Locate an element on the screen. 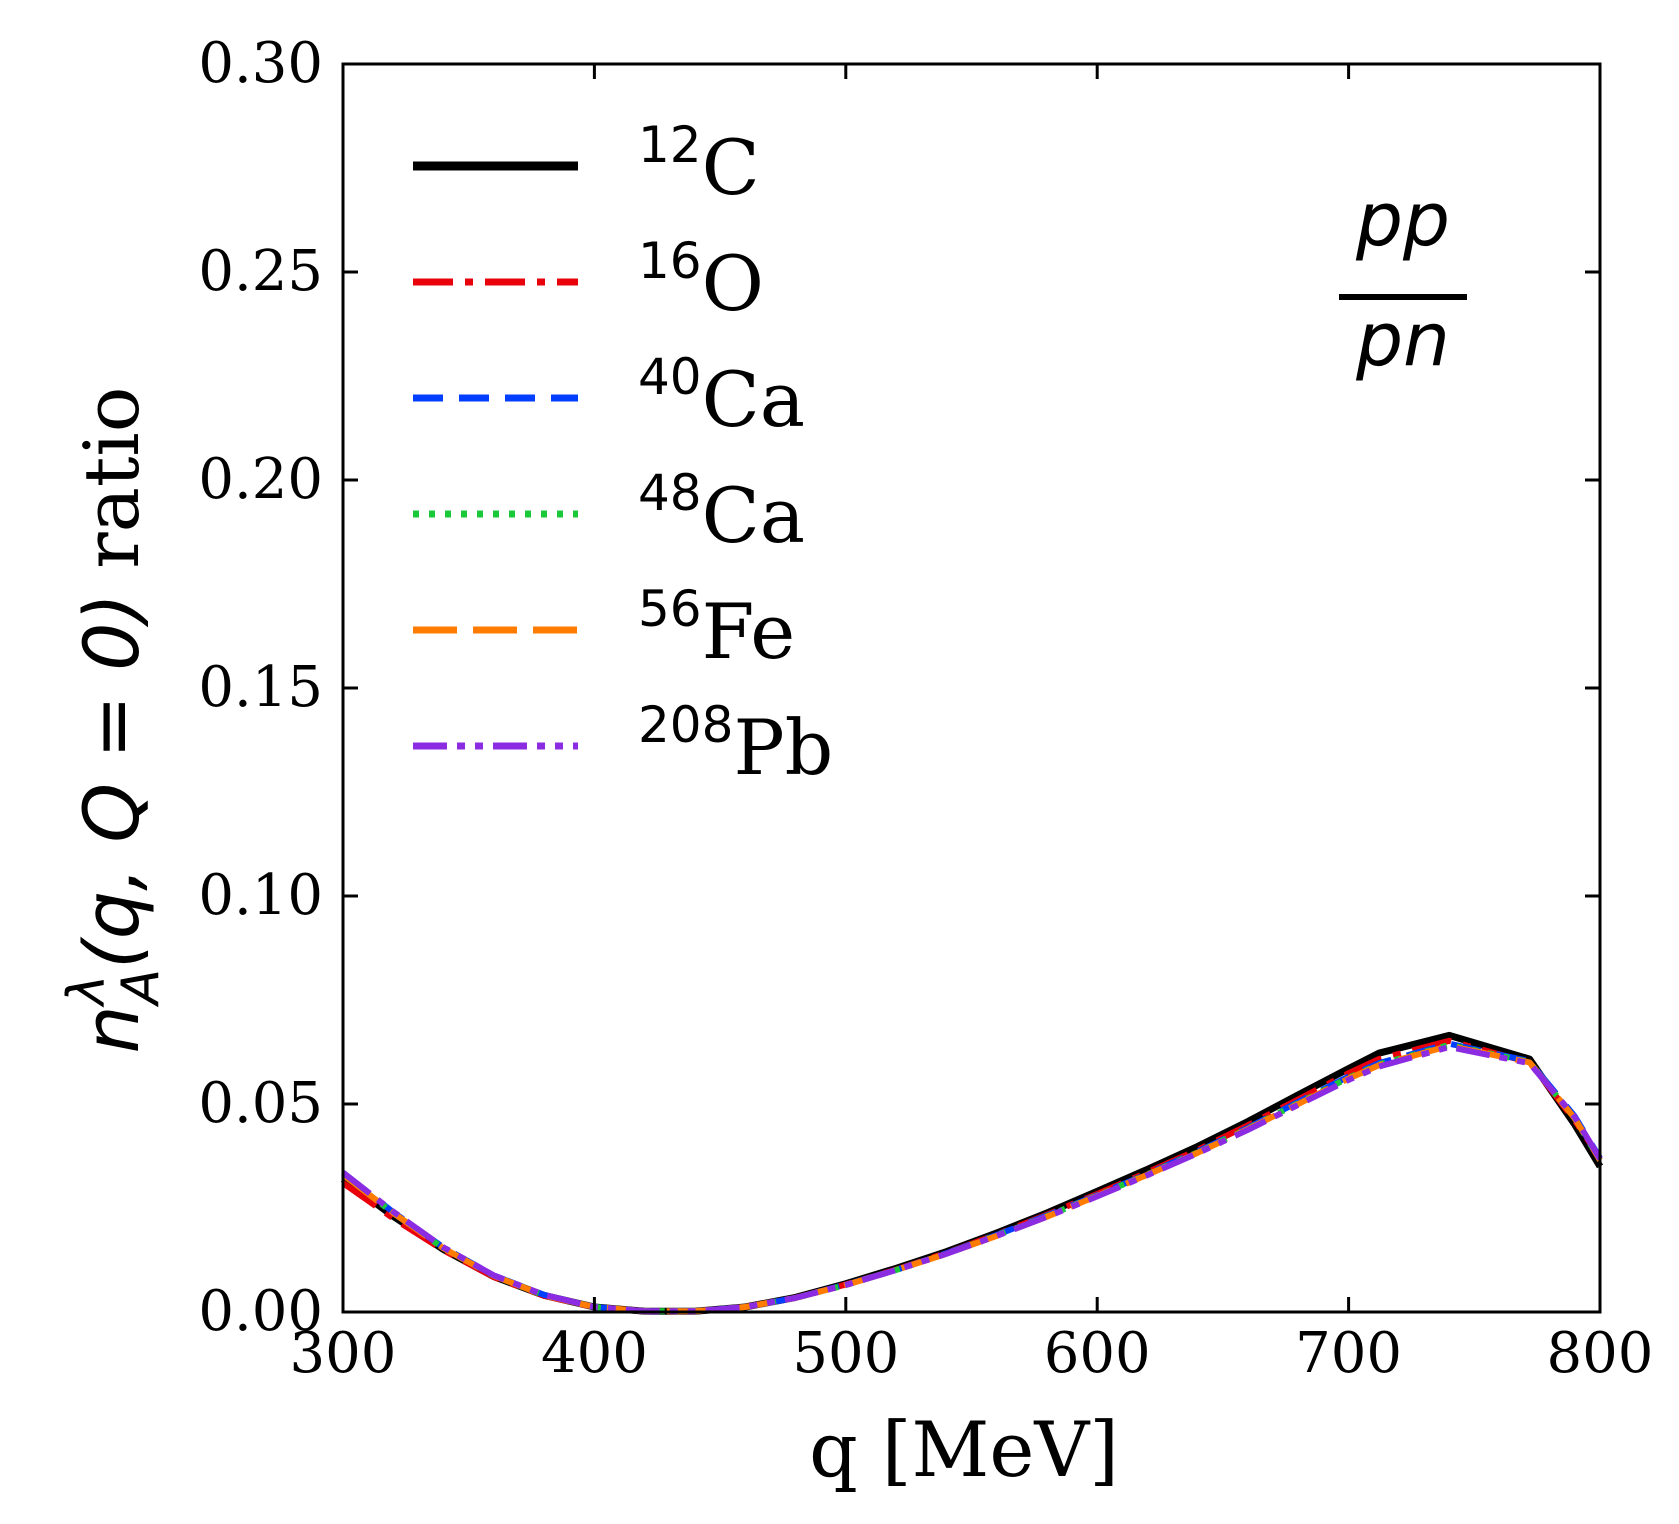 Image resolution: width=1679 pixels, height=1524 pixels. legend-label: 208Pb is located at coordinates (735, 744).